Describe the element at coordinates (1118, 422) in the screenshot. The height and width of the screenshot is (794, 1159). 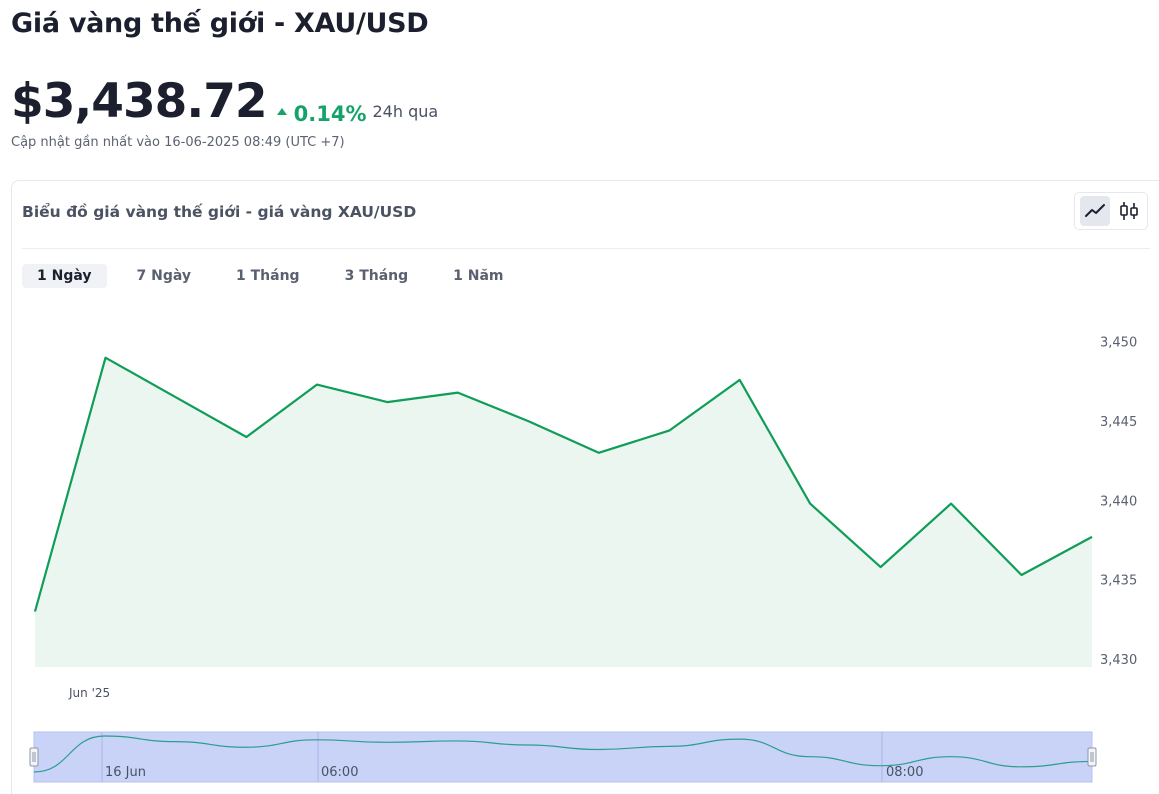
I see `y-tick-label: 3,445` at that location.